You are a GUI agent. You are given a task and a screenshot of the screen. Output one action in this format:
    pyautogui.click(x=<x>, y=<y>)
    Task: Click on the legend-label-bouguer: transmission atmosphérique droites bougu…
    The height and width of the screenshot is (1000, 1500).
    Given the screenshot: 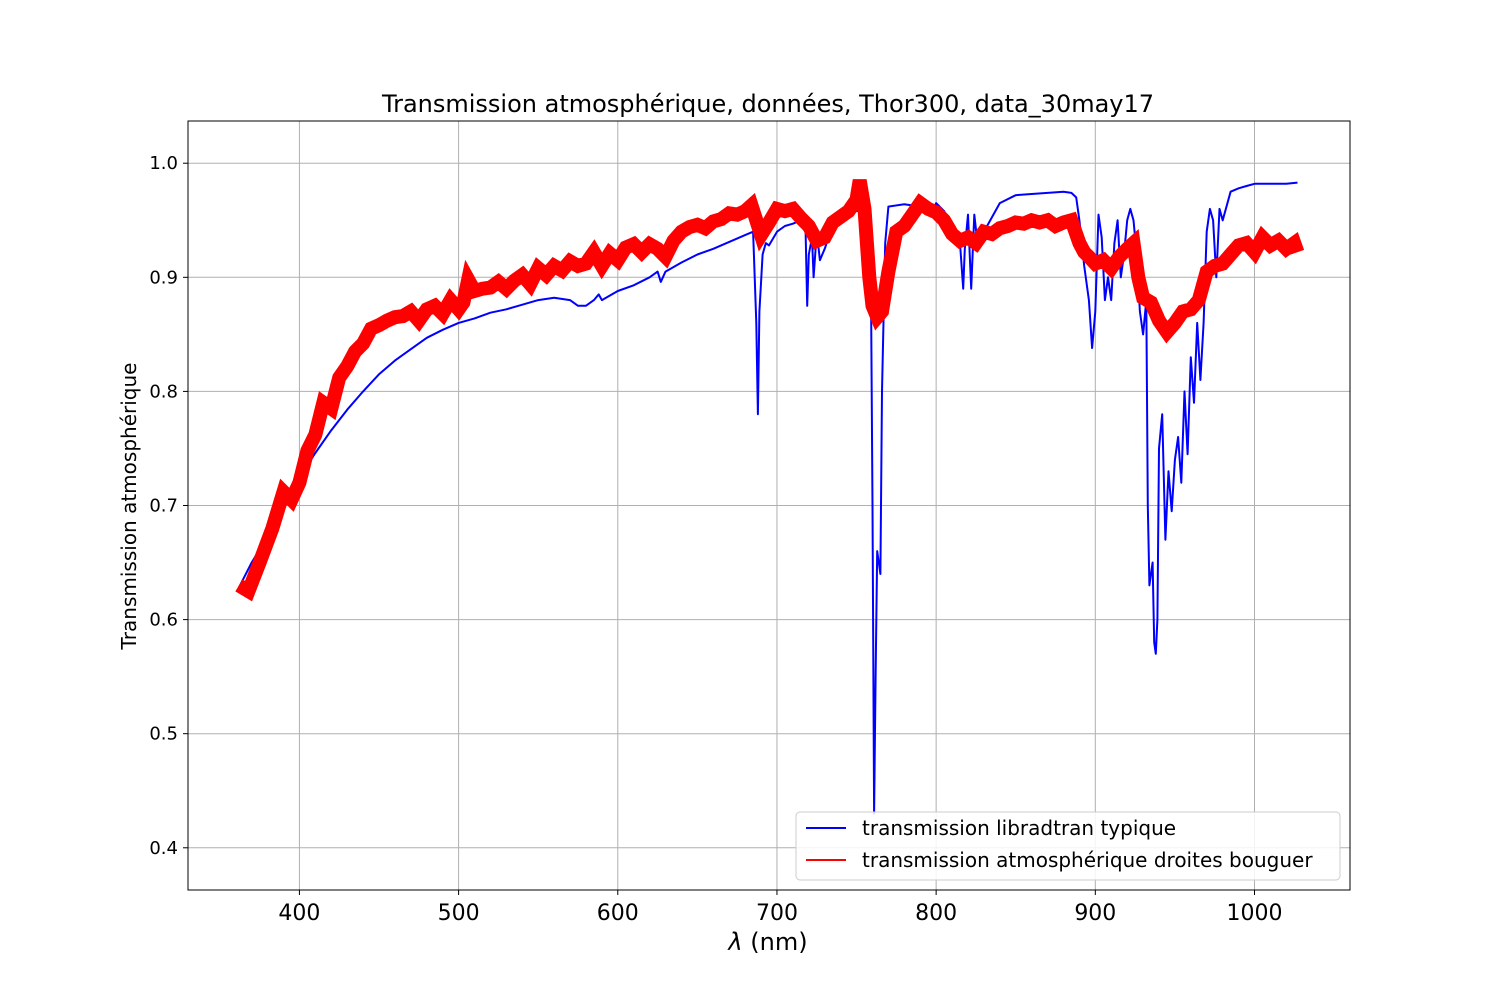 What is the action you would take?
    pyautogui.click(x=1087, y=860)
    